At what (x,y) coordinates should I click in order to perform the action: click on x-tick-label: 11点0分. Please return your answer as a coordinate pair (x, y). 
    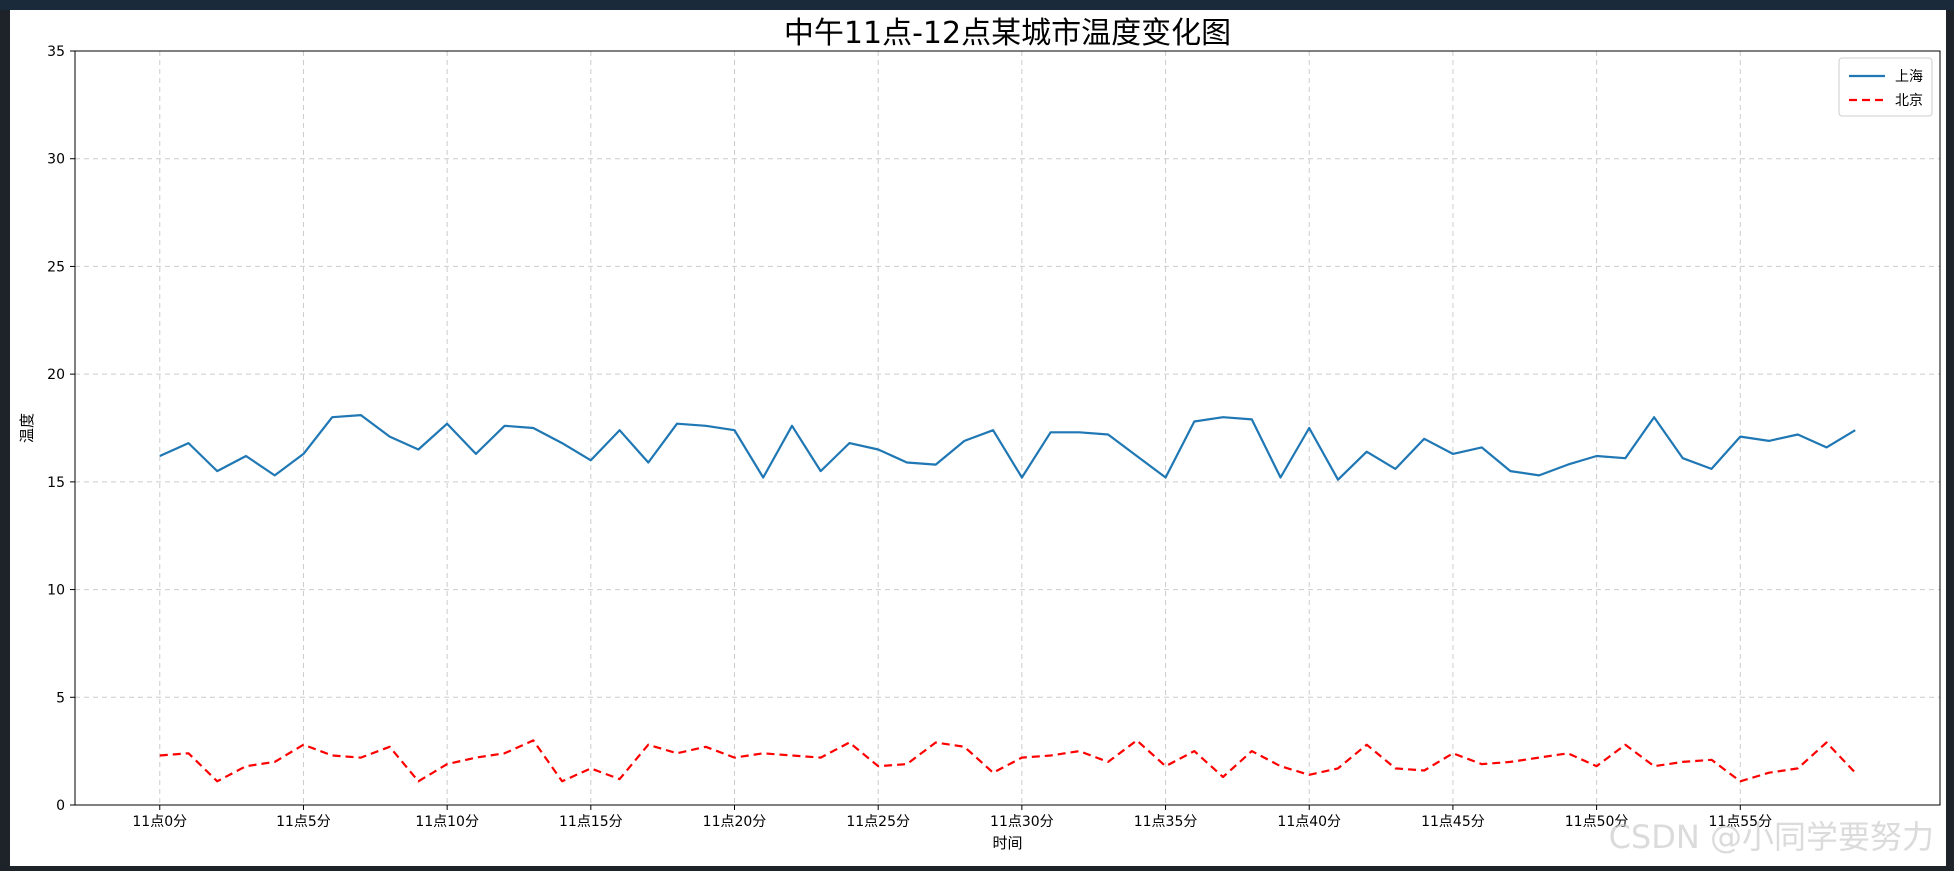
    Looking at the image, I should click on (159, 822).